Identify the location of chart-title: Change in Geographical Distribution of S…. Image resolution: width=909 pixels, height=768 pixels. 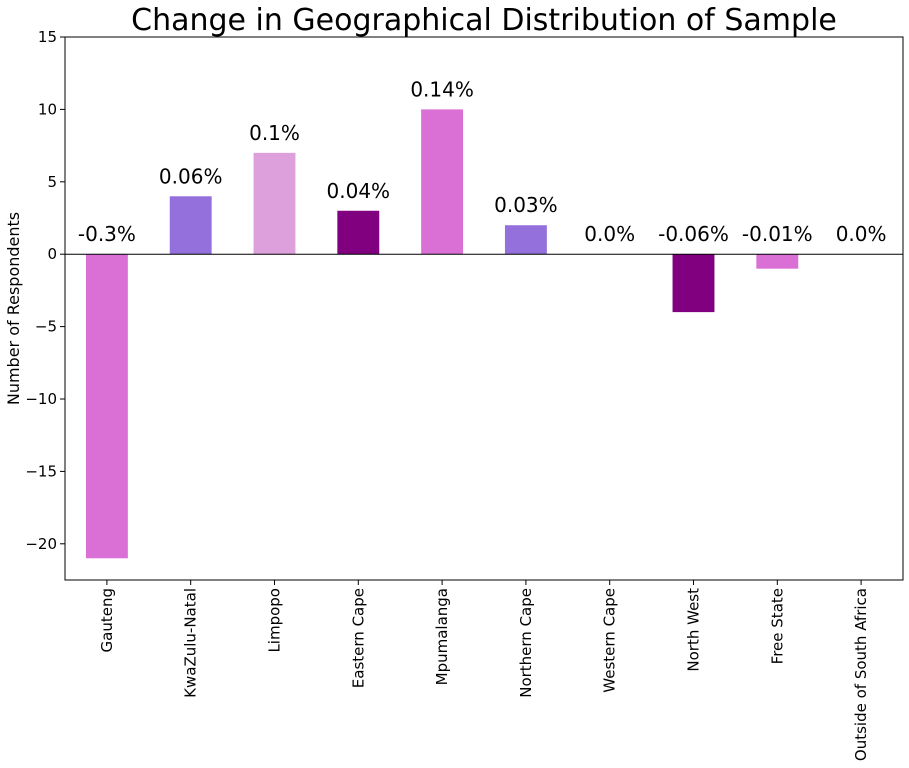
(484, 20).